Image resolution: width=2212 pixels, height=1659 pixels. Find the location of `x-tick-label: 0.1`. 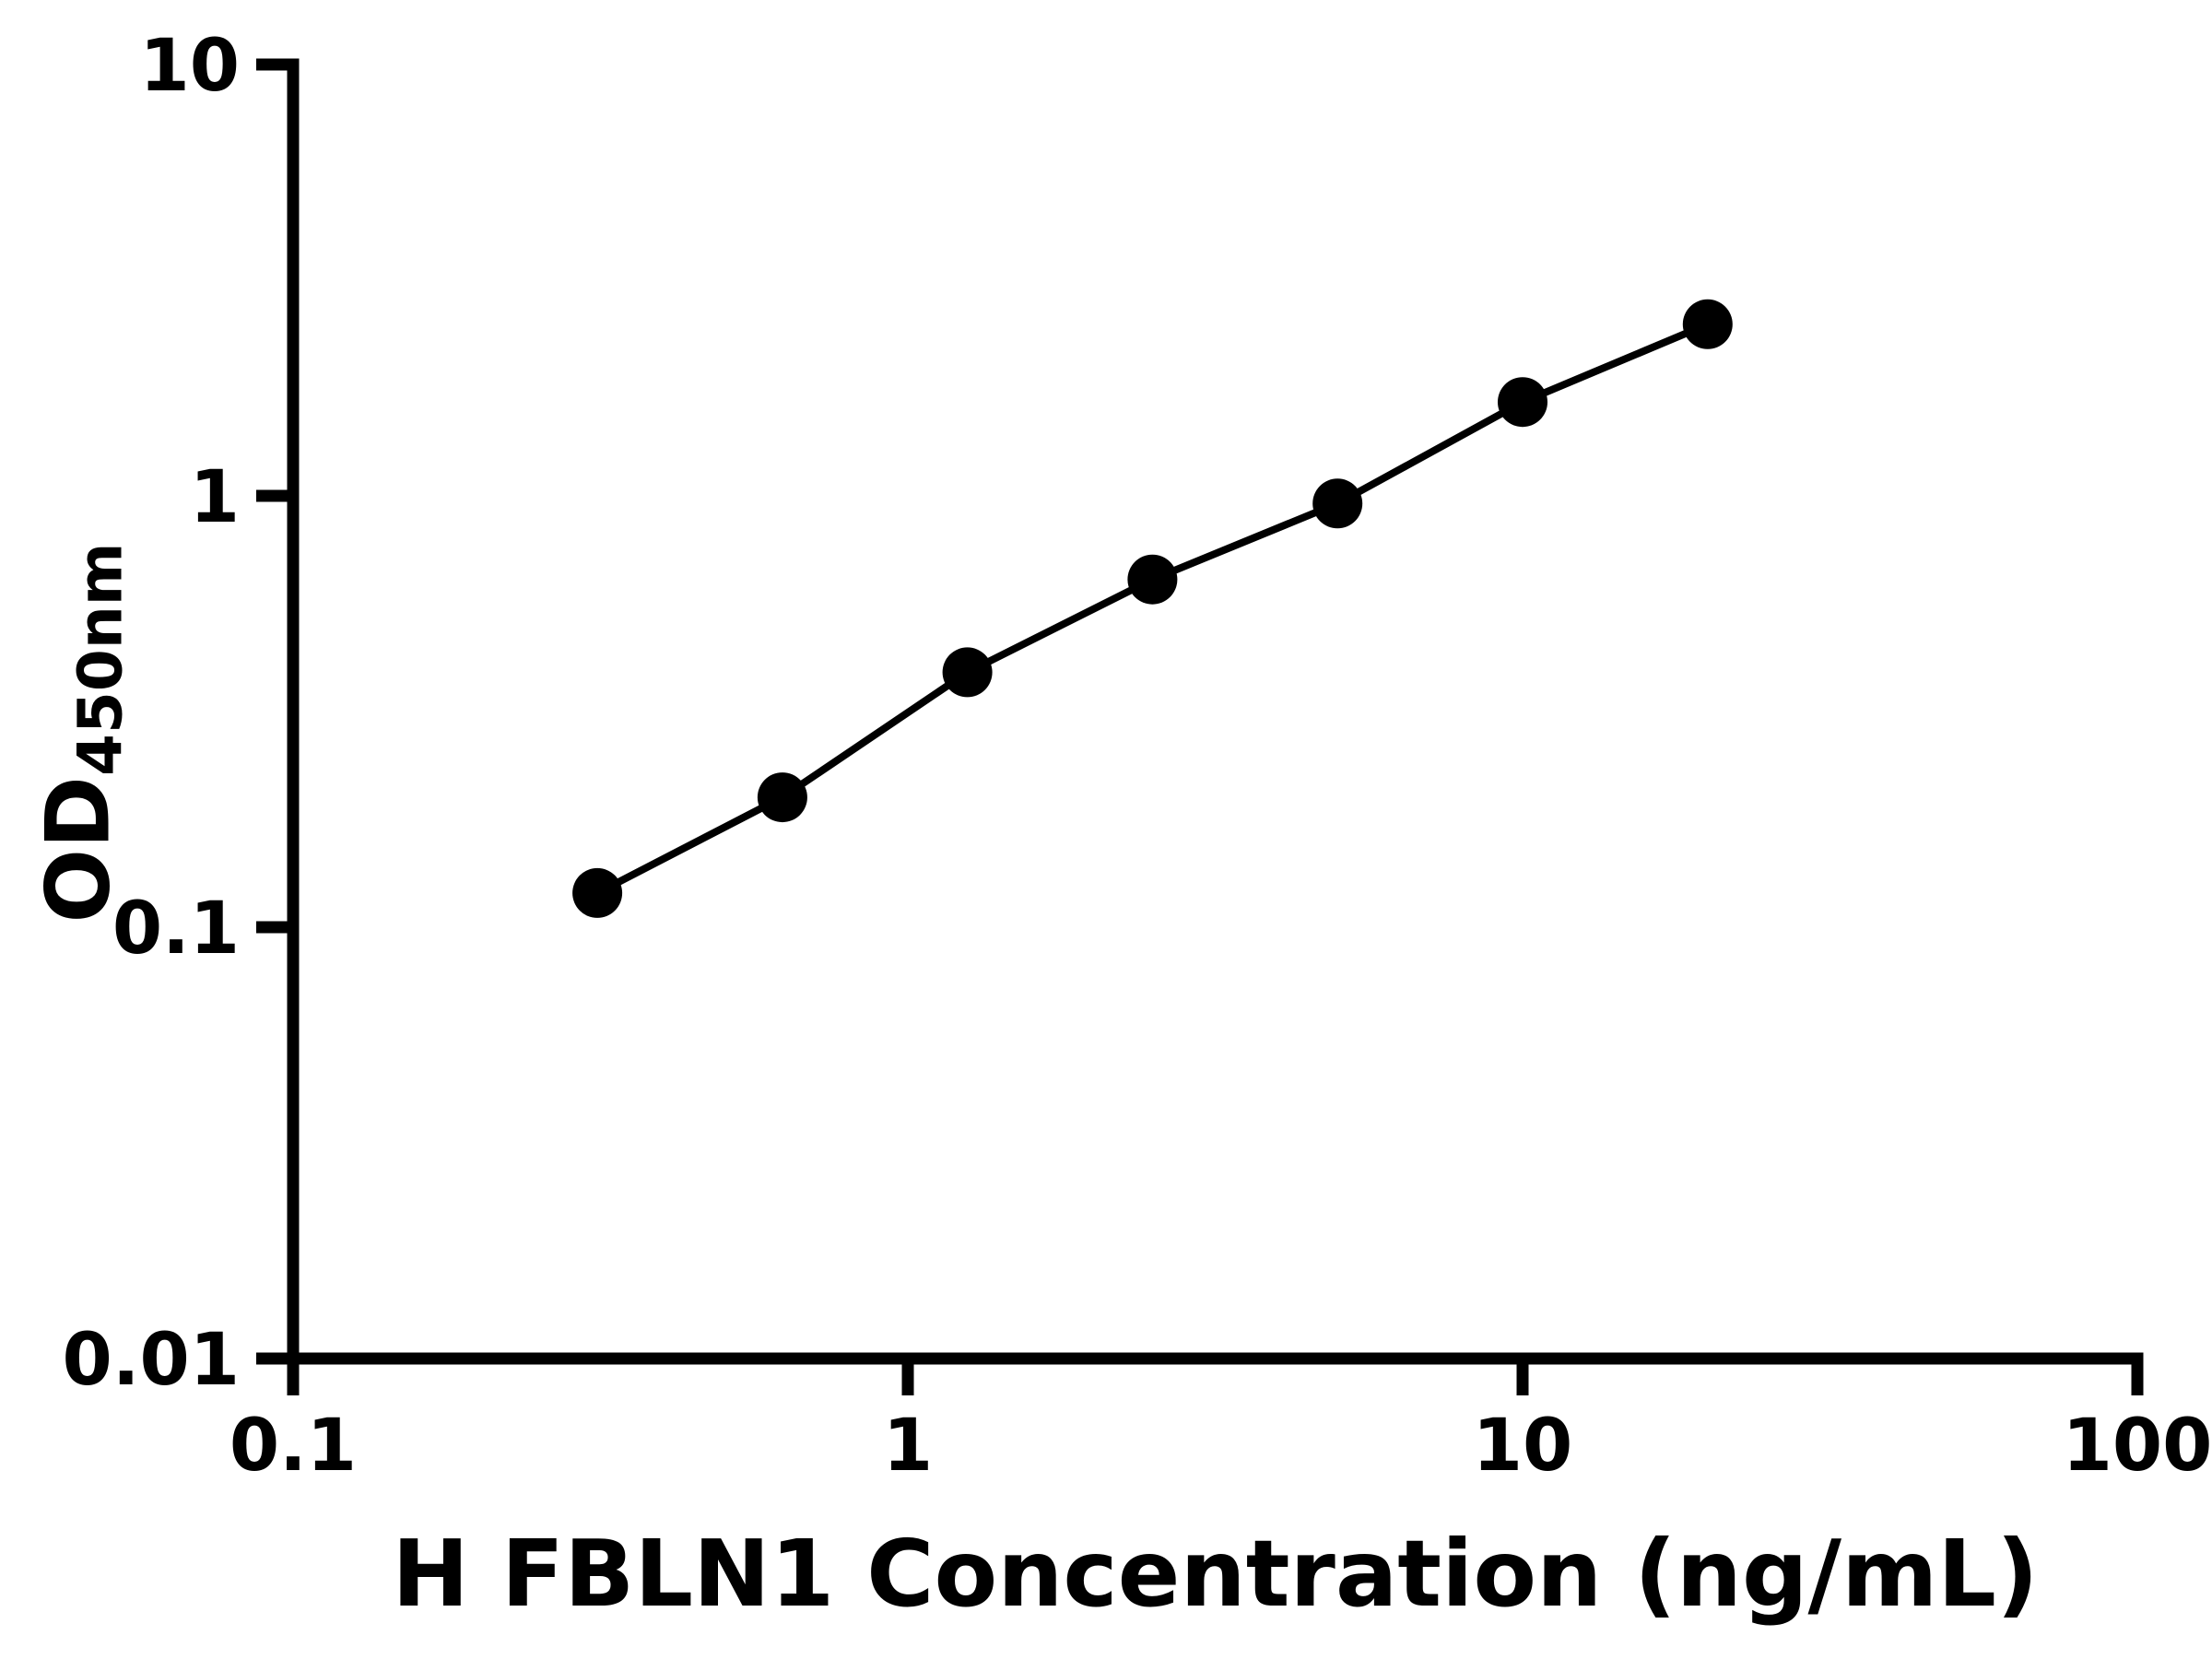

x-tick-label: 0.1 is located at coordinates (293, 1446).